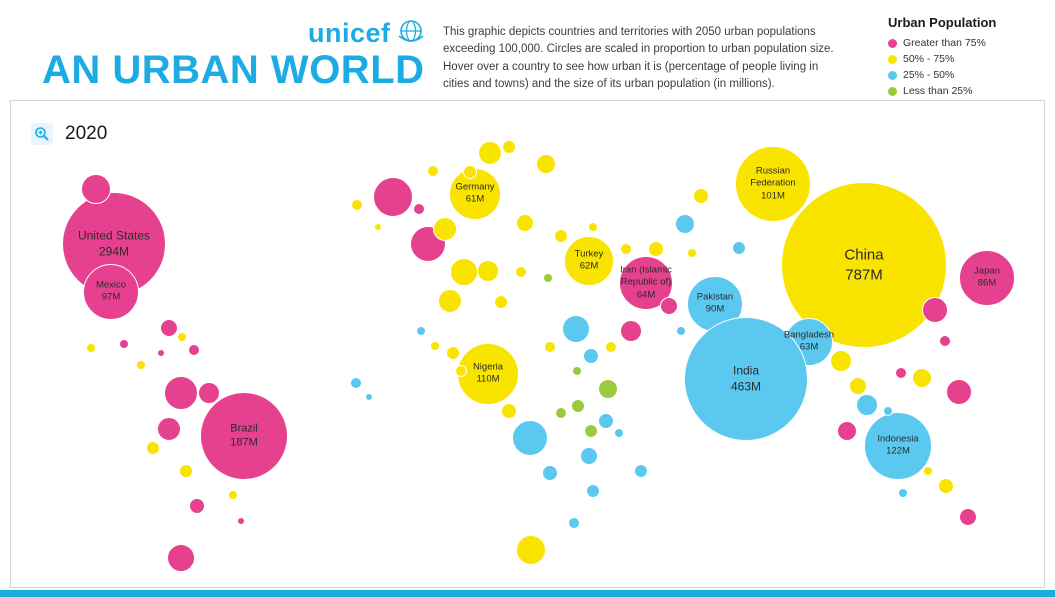  What do you see at coordinates (349, 33) in the screenshot?
I see `unicef-logo-text: unicef` at bounding box center [349, 33].